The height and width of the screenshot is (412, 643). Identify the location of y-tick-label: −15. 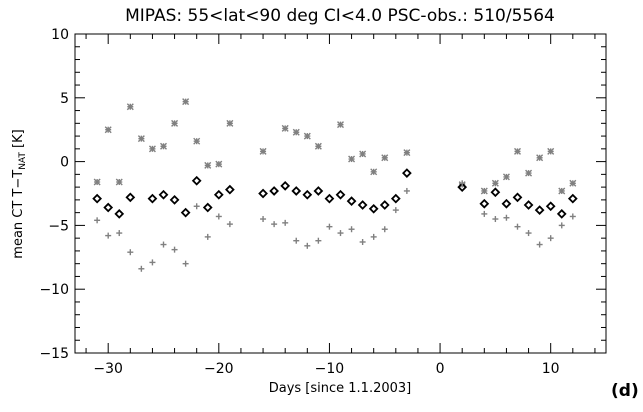
(54, 354).